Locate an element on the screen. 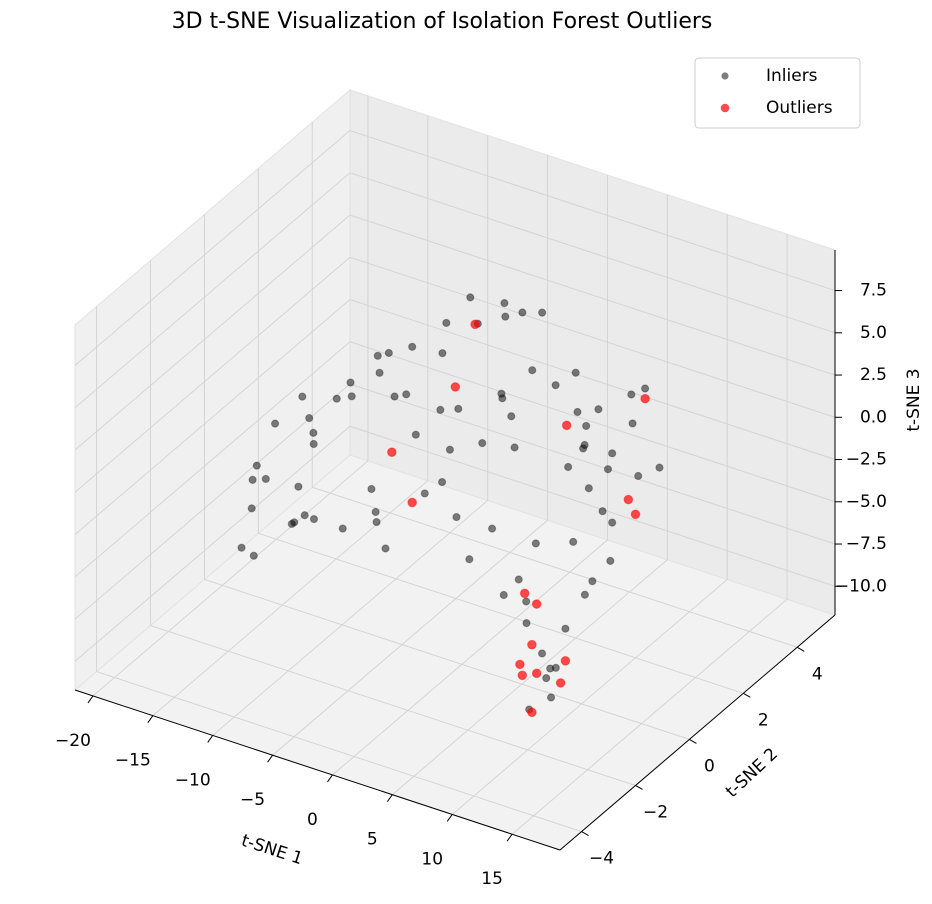  y-tick-label: 4 is located at coordinates (817, 674).